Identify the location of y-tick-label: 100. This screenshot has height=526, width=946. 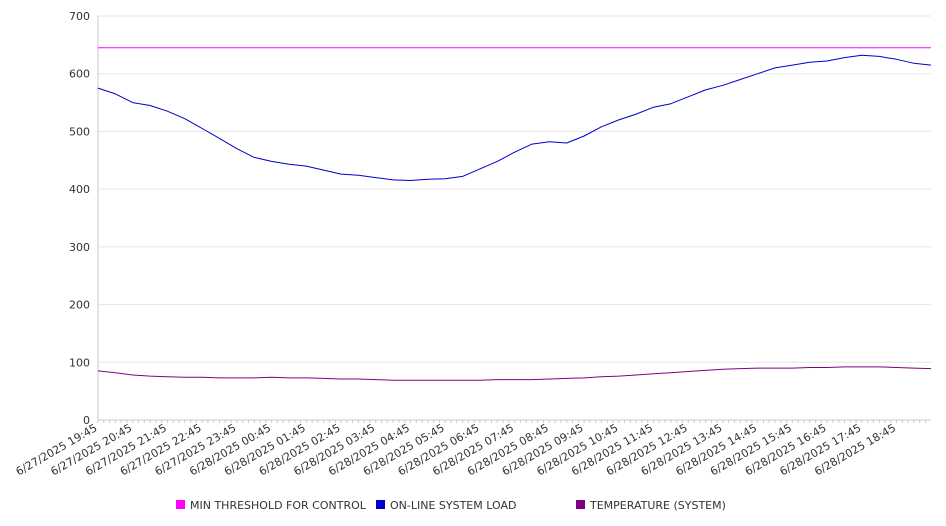
(79, 362).